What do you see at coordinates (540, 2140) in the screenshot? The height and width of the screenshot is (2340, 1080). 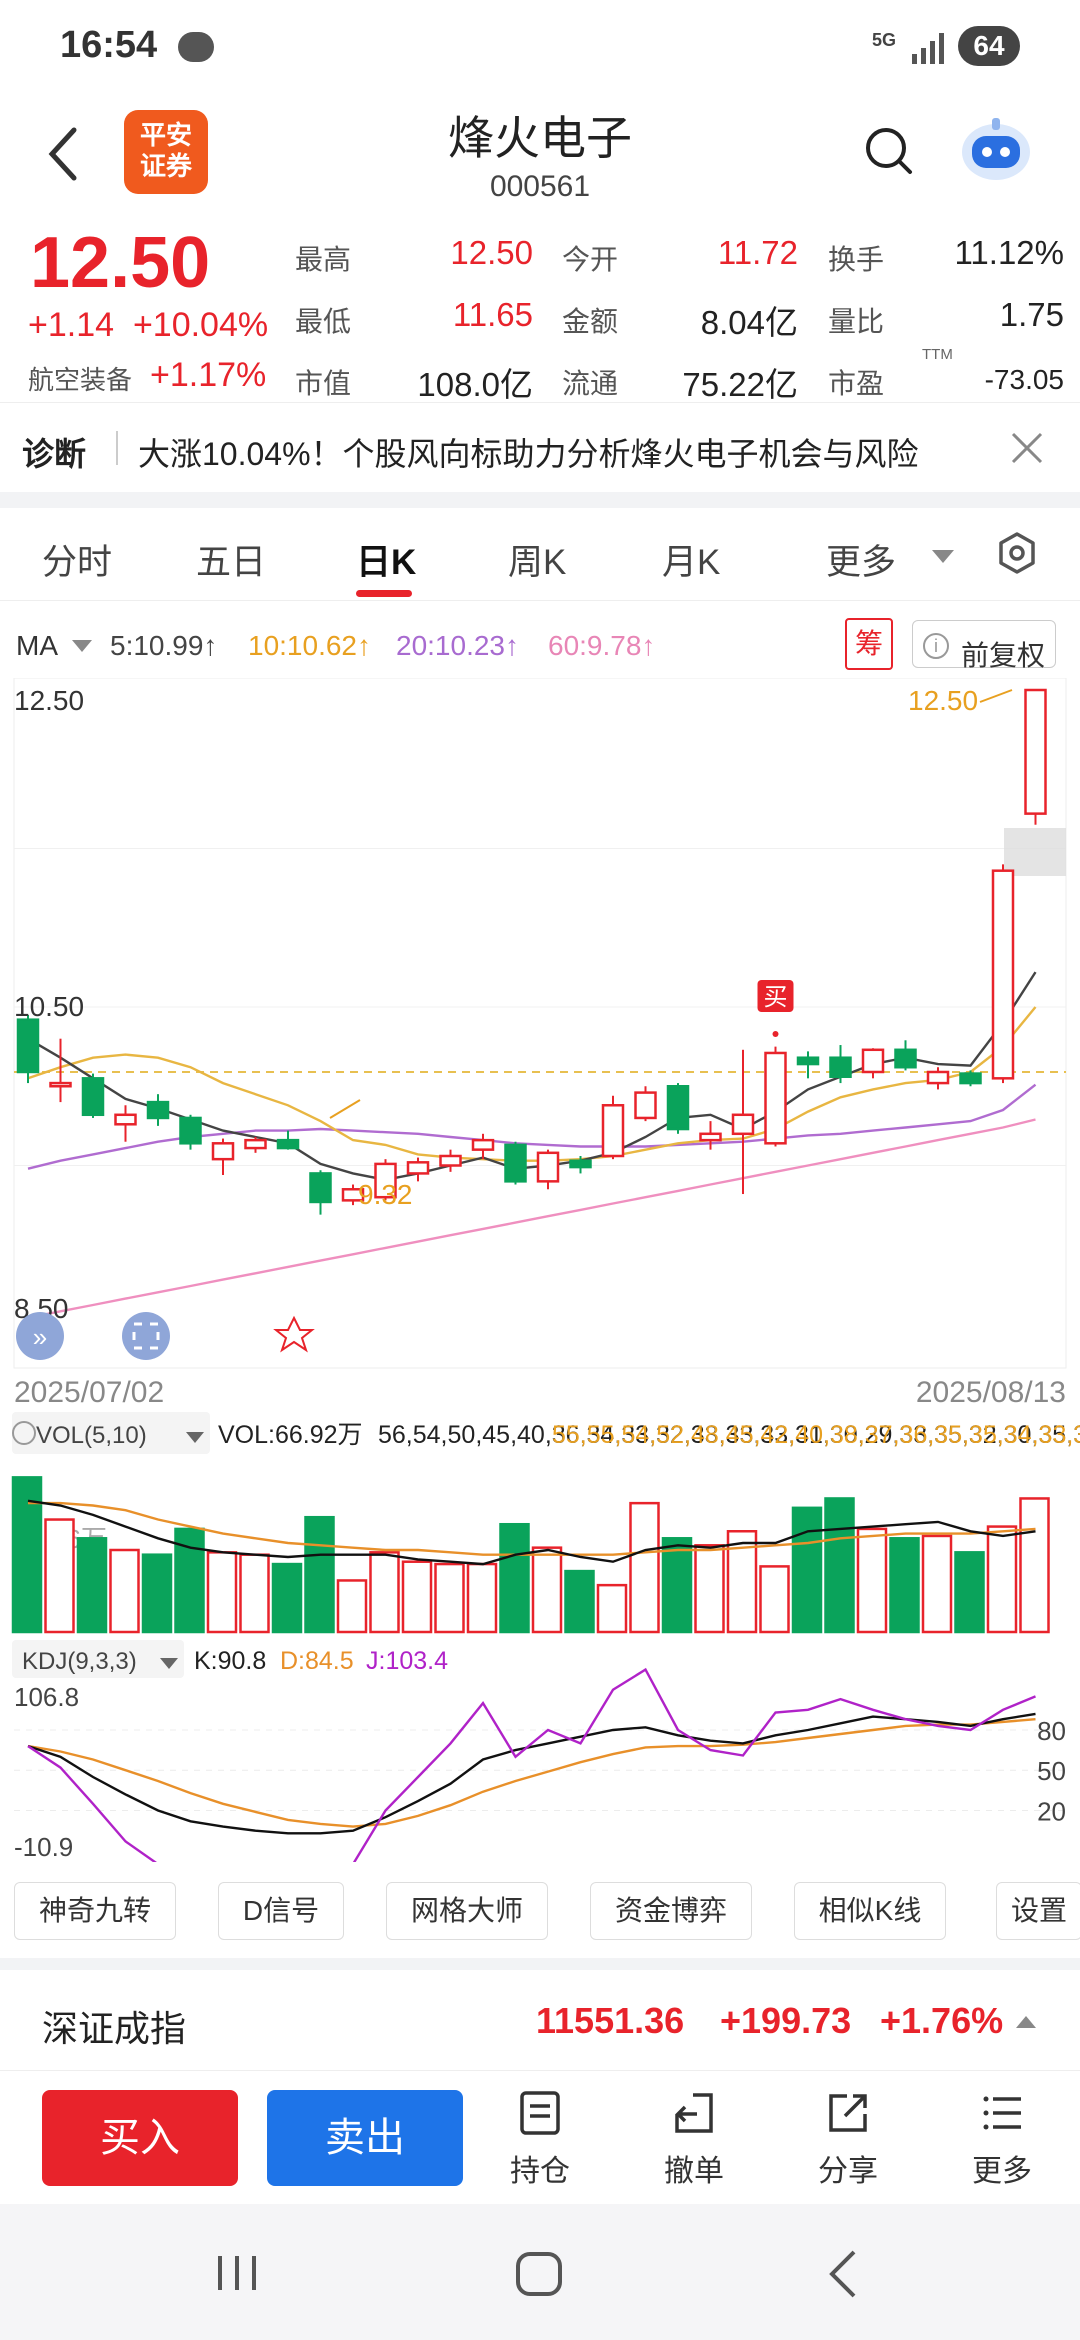 I see `positions-button: 持仓` at bounding box center [540, 2140].